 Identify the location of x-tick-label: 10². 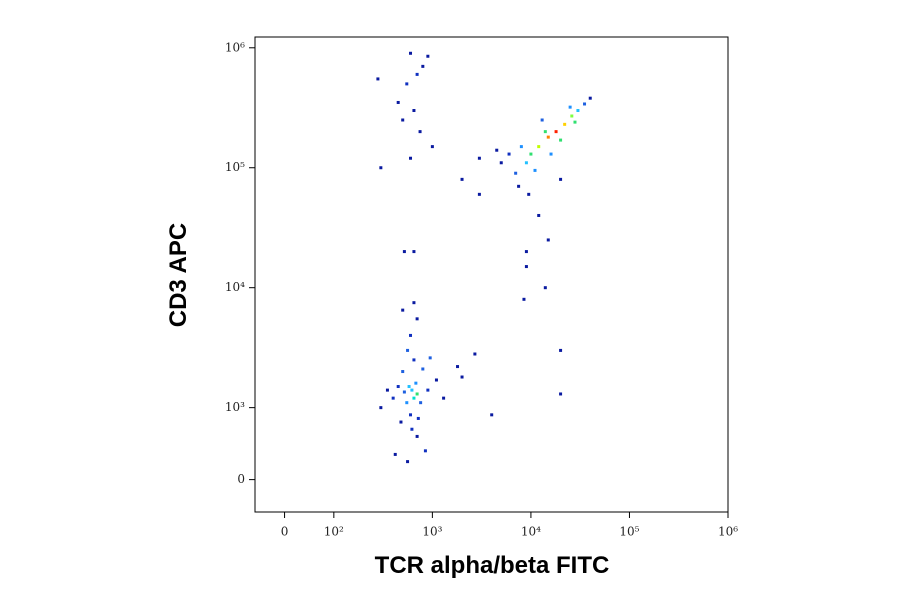
(334, 532).